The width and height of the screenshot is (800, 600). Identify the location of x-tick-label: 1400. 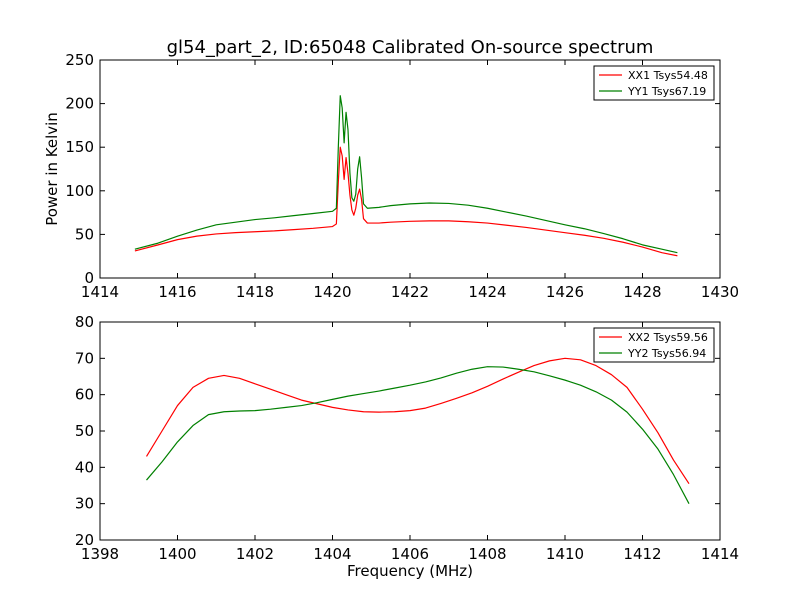
(177, 554).